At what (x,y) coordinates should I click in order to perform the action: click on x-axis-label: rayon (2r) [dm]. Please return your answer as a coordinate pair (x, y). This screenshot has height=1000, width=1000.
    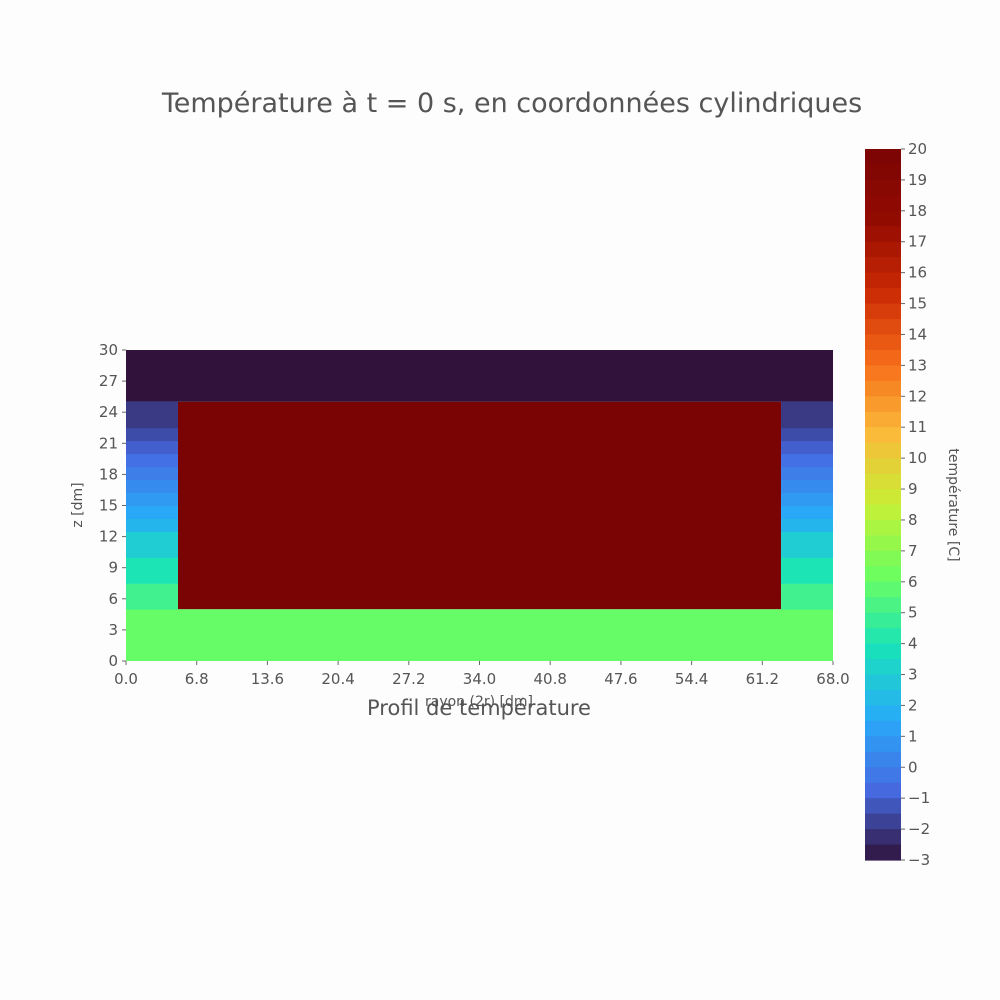
    Looking at the image, I should click on (479, 702).